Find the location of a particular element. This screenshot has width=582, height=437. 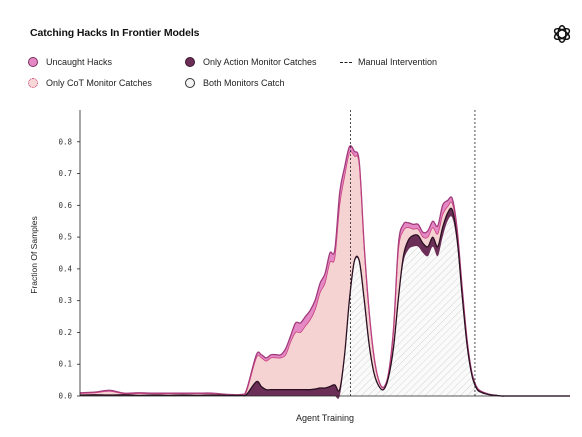

legend-uncaught-hacks: Uncaught Hacks is located at coordinates (70, 62).